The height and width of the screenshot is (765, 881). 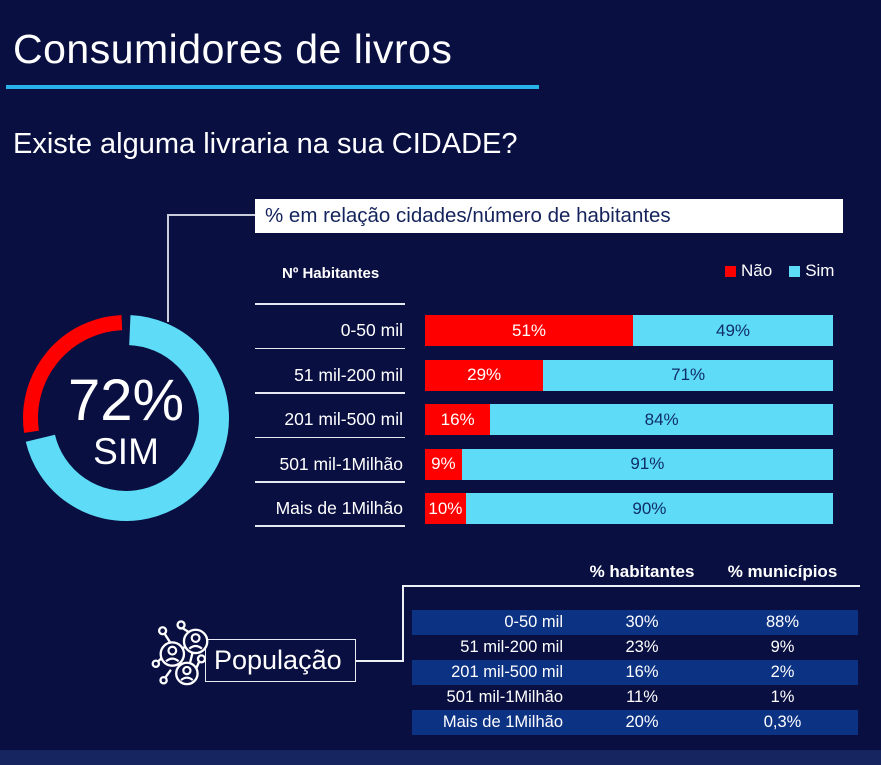 I want to click on table-cell-category: Mais de 1Milhão, so click(x=502, y=722).